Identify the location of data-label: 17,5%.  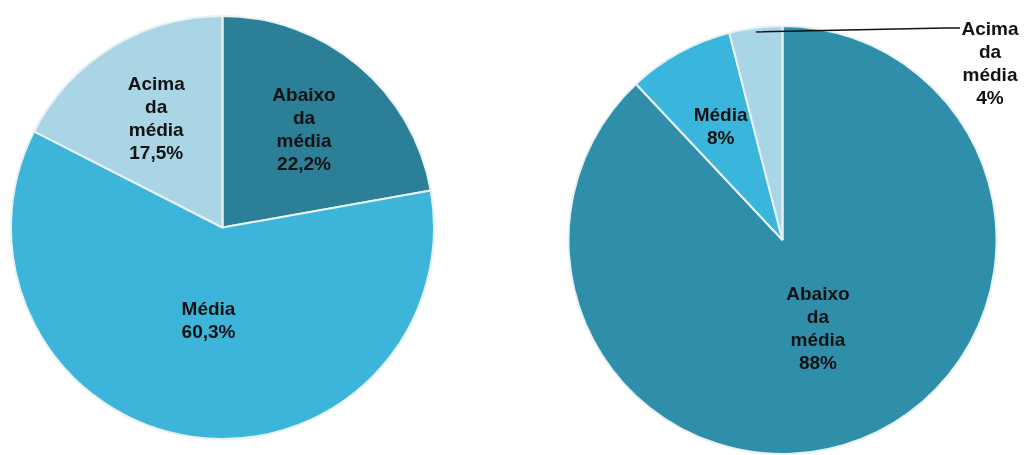
(156, 153).